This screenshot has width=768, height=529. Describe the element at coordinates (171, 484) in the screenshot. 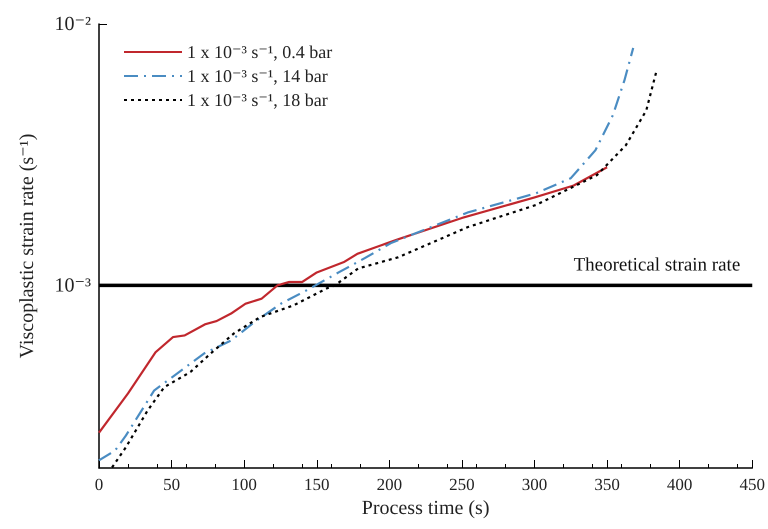

I see `x-tick-label: 50` at that location.